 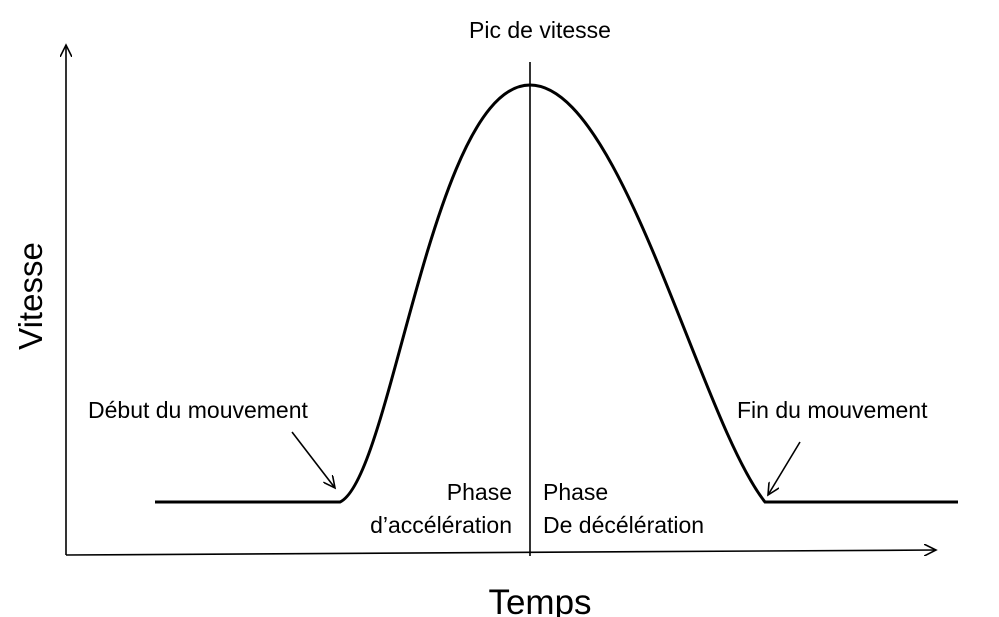 I want to click on end-arrow, so click(x=784, y=468).